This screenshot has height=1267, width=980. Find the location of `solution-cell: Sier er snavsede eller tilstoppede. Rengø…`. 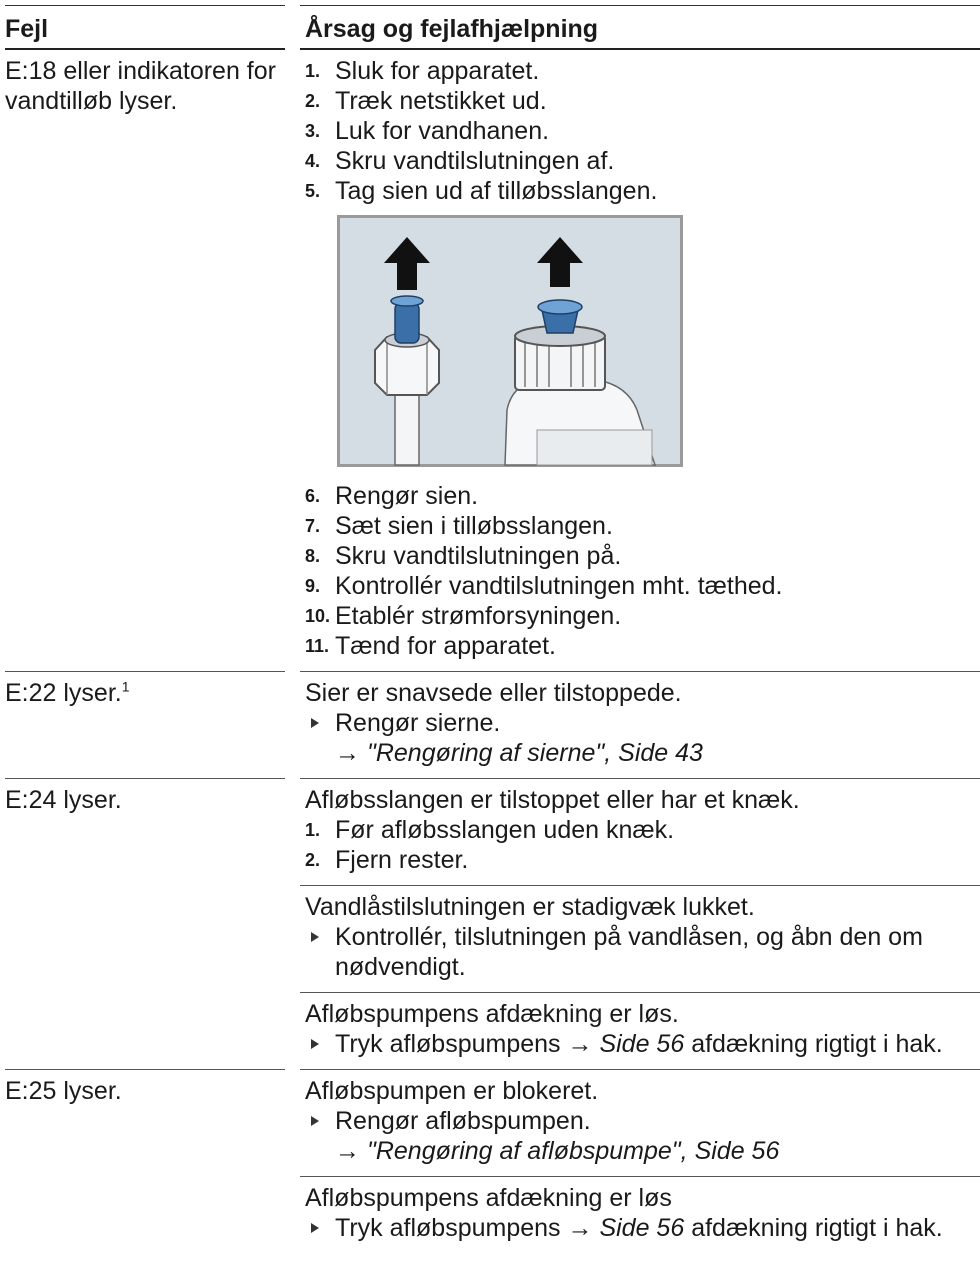

solution-cell: Sier er snavsede eller tilstoppede. Rengø… is located at coordinates (640, 724).